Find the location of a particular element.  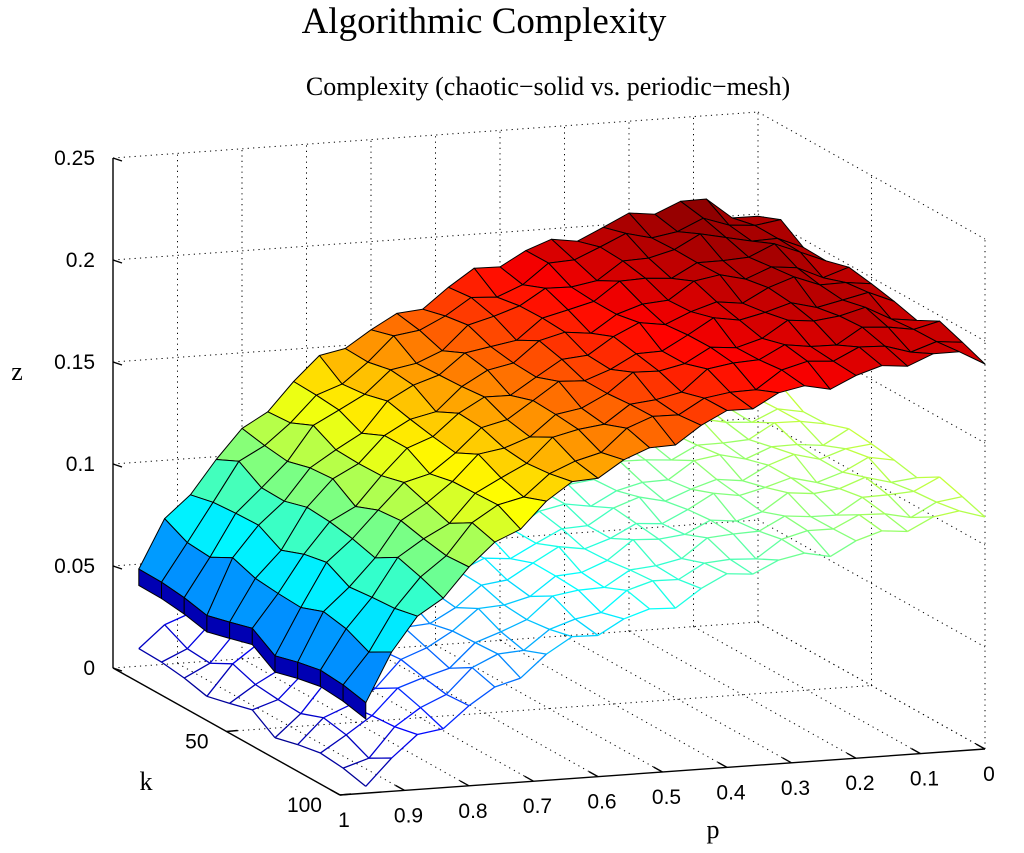

z-tick-label: 0.2 is located at coordinates (80, 260).